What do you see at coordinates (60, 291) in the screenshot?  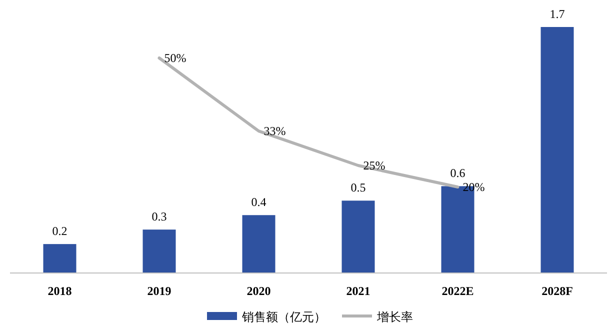 I see `x-tick-label: 2018` at bounding box center [60, 291].